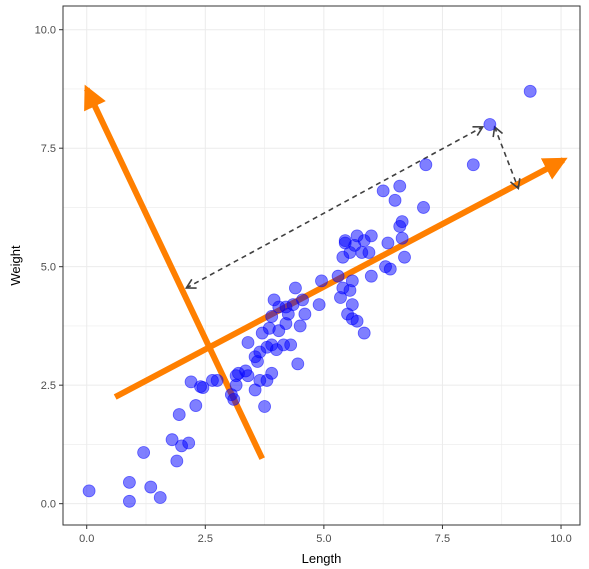 The height and width of the screenshot is (569, 589). What do you see at coordinates (45, 31) in the screenshot?
I see `y-tick-label: 10.0` at bounding box center [45, 31].